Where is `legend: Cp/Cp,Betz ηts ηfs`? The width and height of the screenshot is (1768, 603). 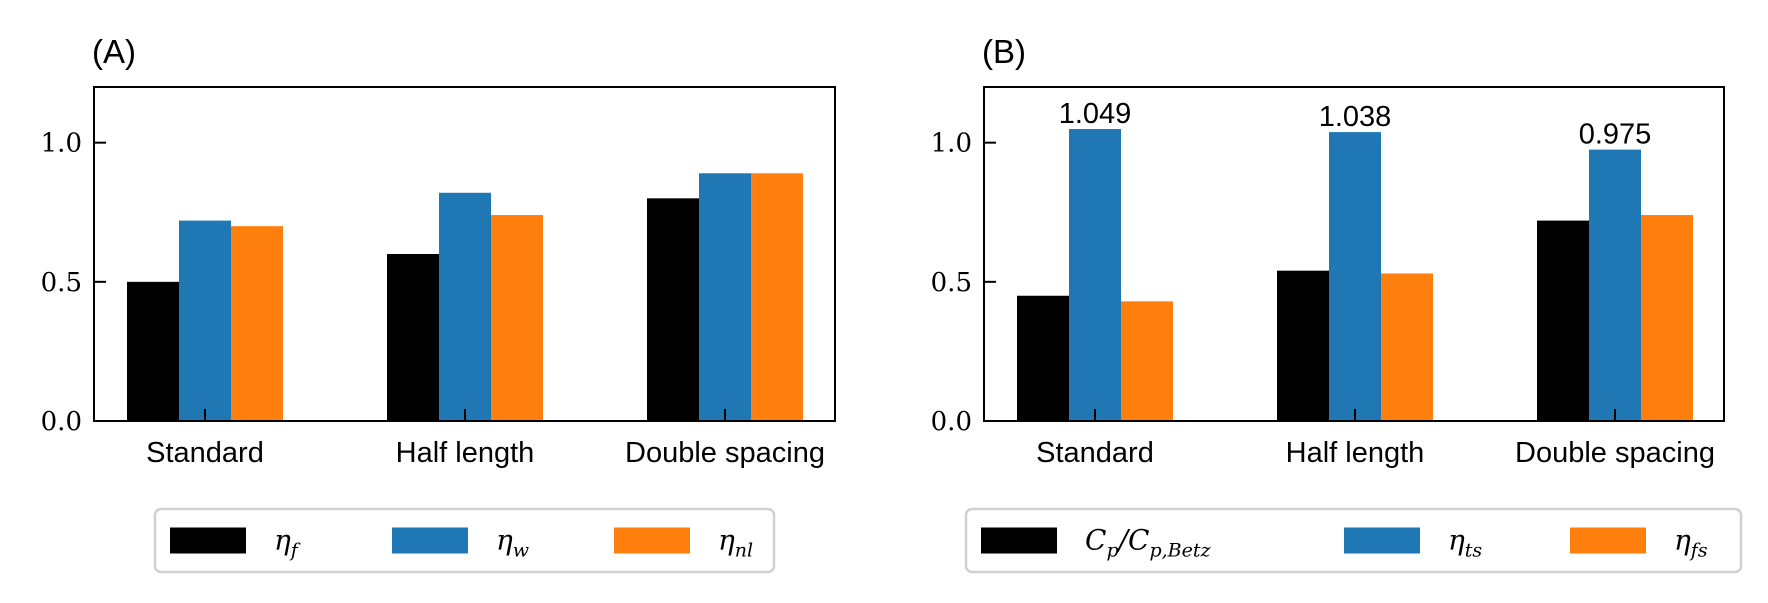 legend: Cp/Cp,Betz ηts ηfs is located at coordinates (1353, 540).